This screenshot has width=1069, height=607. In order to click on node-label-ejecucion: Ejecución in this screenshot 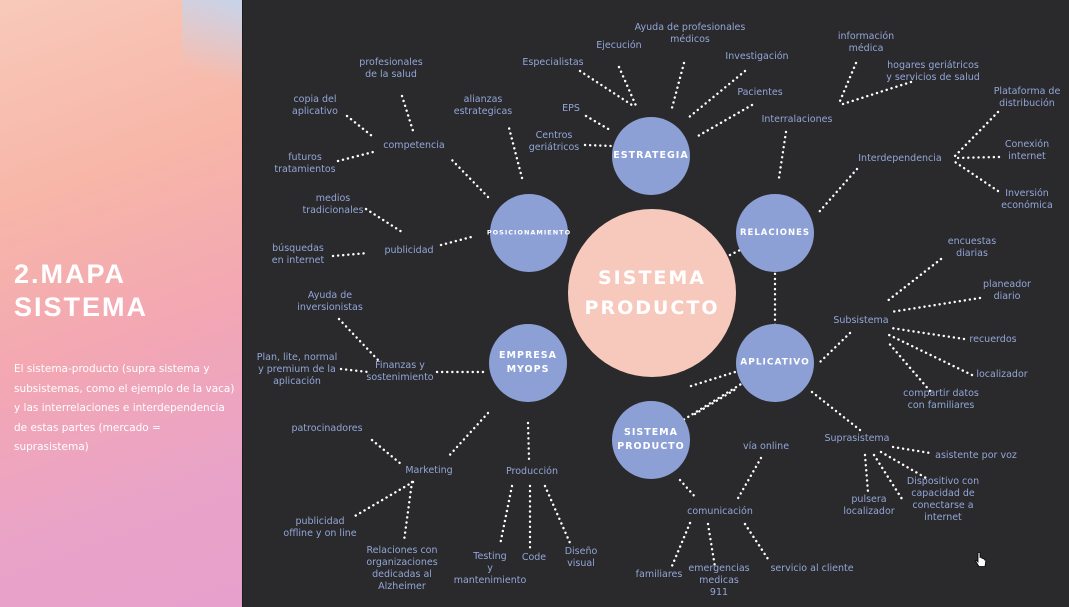, I will do `click(619, 45)`.